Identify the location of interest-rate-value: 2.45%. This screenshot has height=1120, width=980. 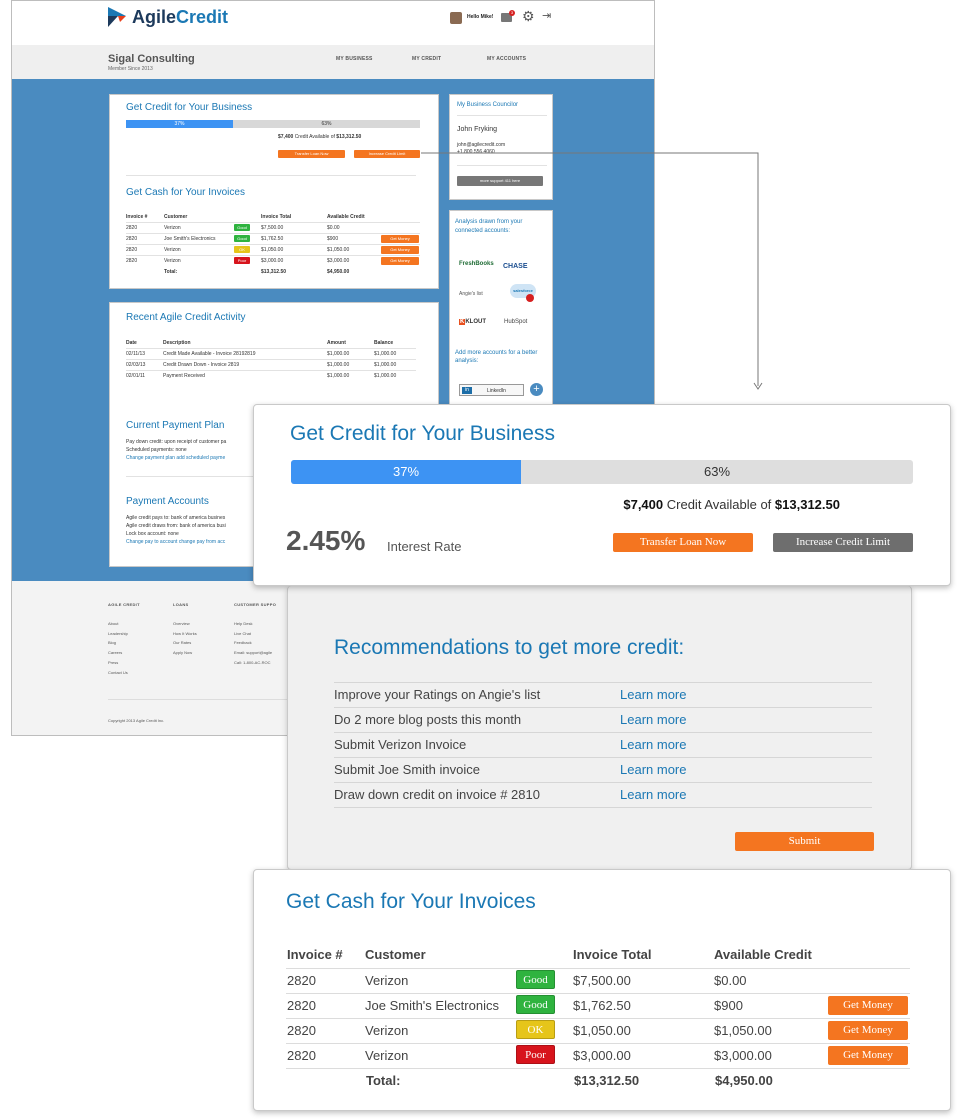
(326, 540).